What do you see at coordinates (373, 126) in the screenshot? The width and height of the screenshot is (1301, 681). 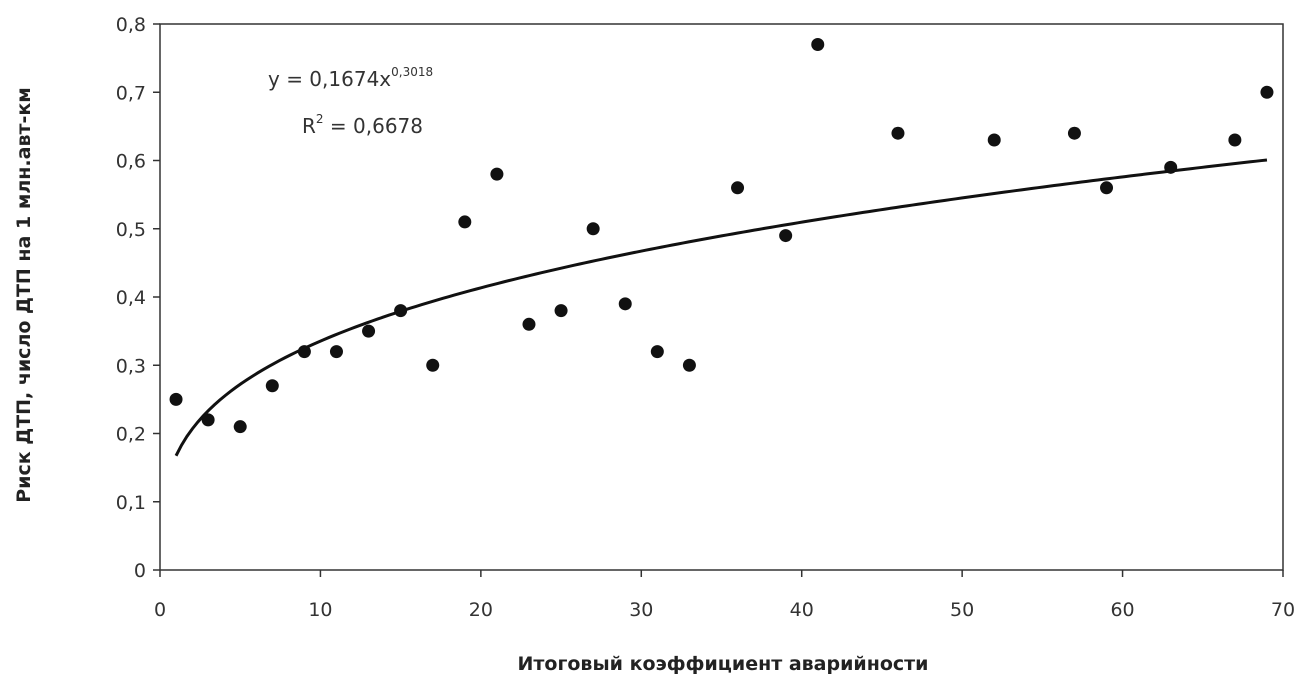 I see `r2-value: = 0,6678` at bounding box center [373, 126].